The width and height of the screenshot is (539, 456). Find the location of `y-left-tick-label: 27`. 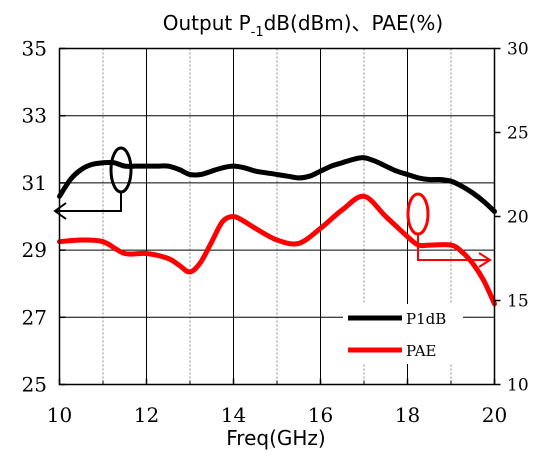

y-left-tick-label: 27 is located at coordinates (34, 317).